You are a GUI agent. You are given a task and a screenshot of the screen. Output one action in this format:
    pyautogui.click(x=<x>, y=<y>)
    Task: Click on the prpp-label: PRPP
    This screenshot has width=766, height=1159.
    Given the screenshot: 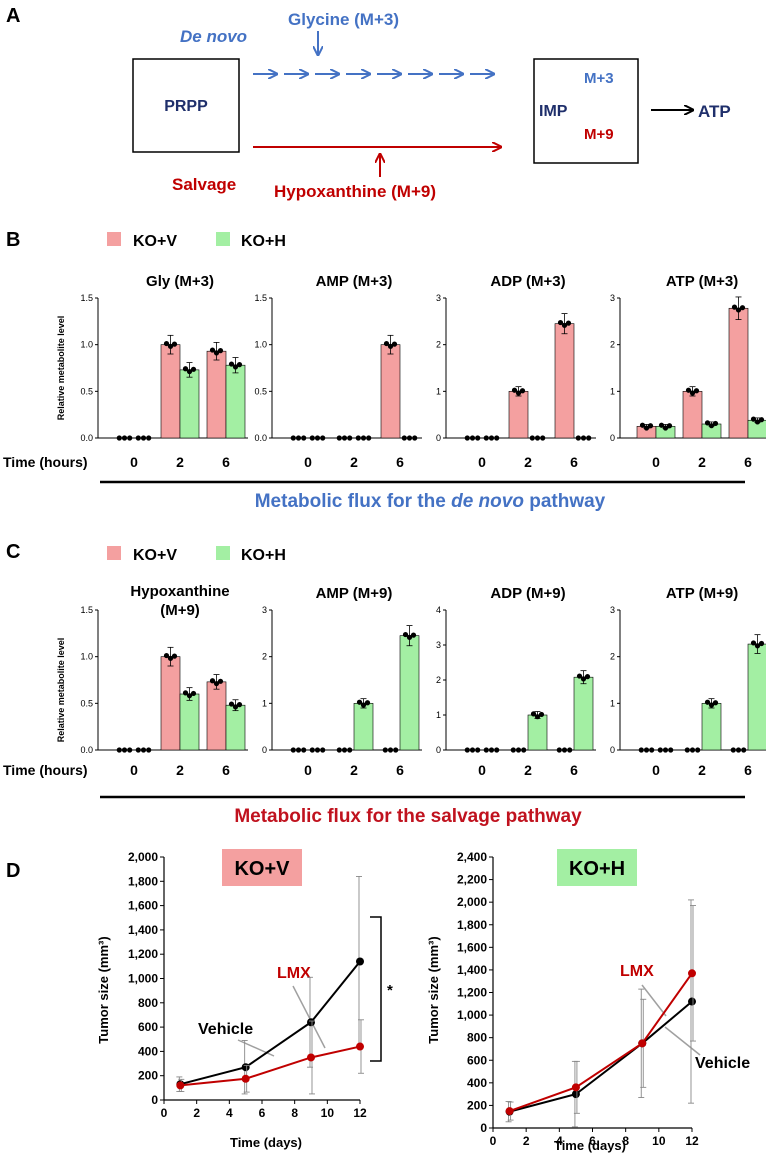 What is the action you would take?
    pyautogui.click(x=186, y=106)
    